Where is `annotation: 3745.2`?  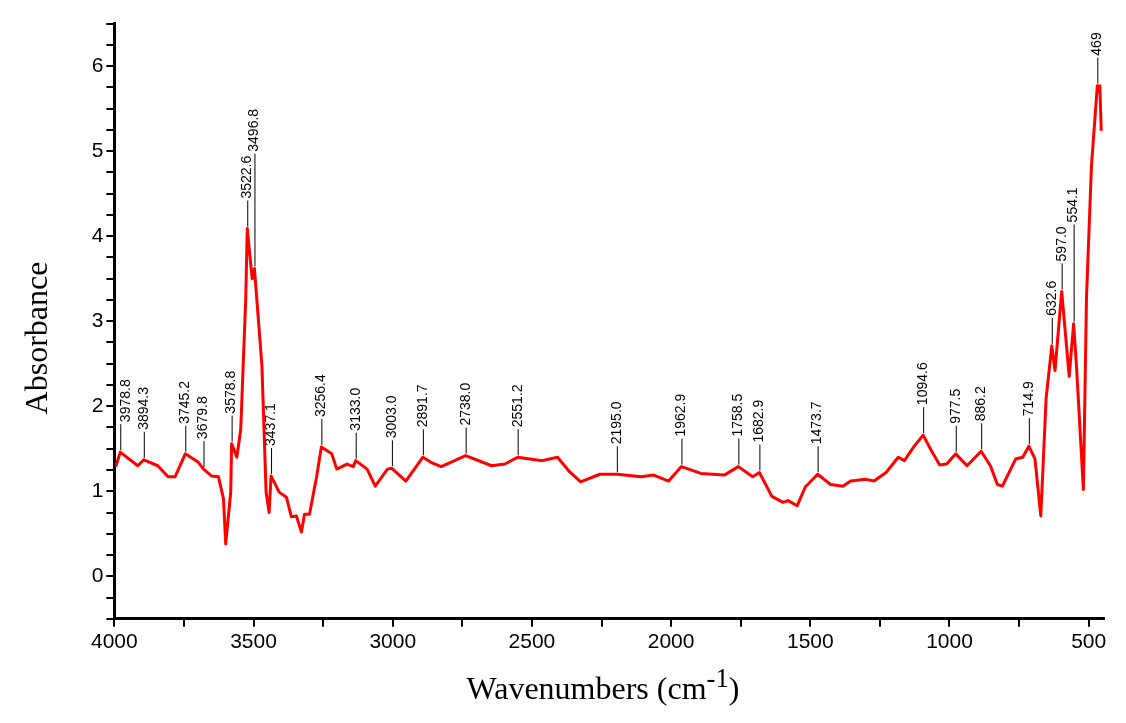 annotation: 3745.2 is located at coordinates (184, 402).